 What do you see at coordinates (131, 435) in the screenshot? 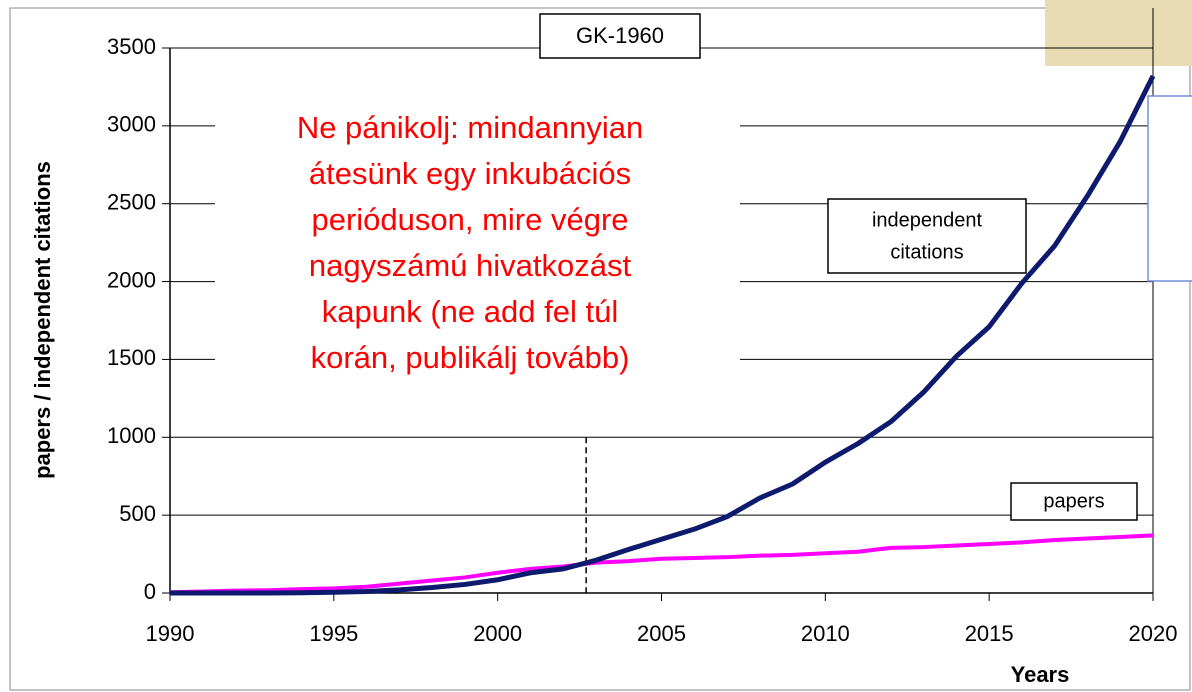
I see `y-tick-label: 1000` at bounding box center [131, 435].